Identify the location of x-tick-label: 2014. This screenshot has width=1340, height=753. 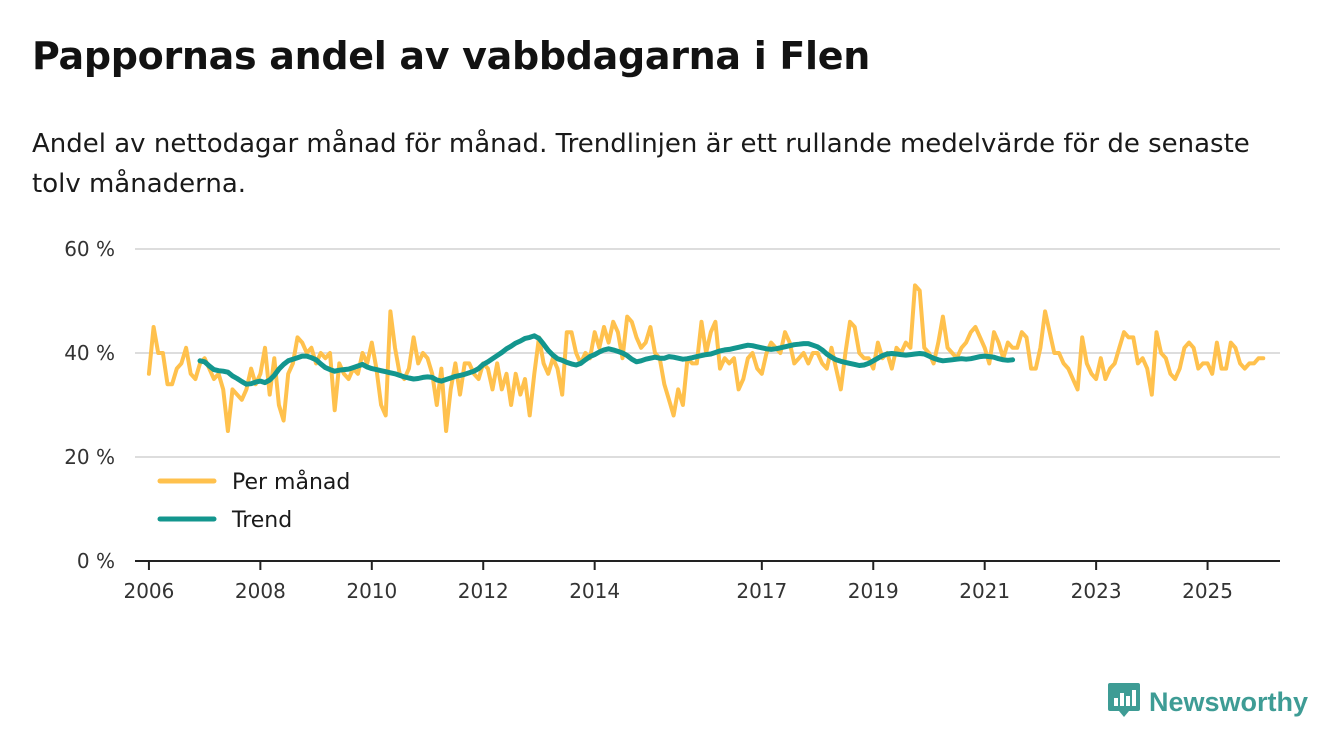
(594, 591).